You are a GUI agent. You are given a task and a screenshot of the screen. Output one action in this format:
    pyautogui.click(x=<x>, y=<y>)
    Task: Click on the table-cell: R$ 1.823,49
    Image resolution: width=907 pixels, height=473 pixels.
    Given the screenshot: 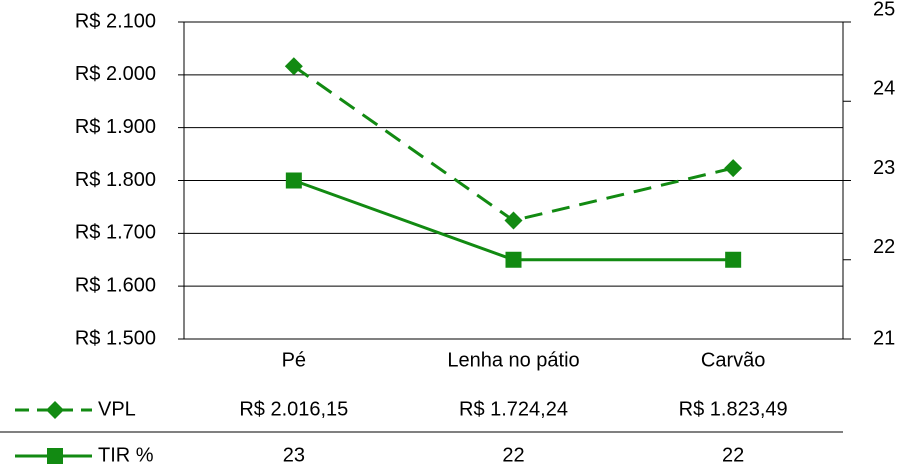 What is the action you would take?
    pyautogui.click(x=733, y=409)
    